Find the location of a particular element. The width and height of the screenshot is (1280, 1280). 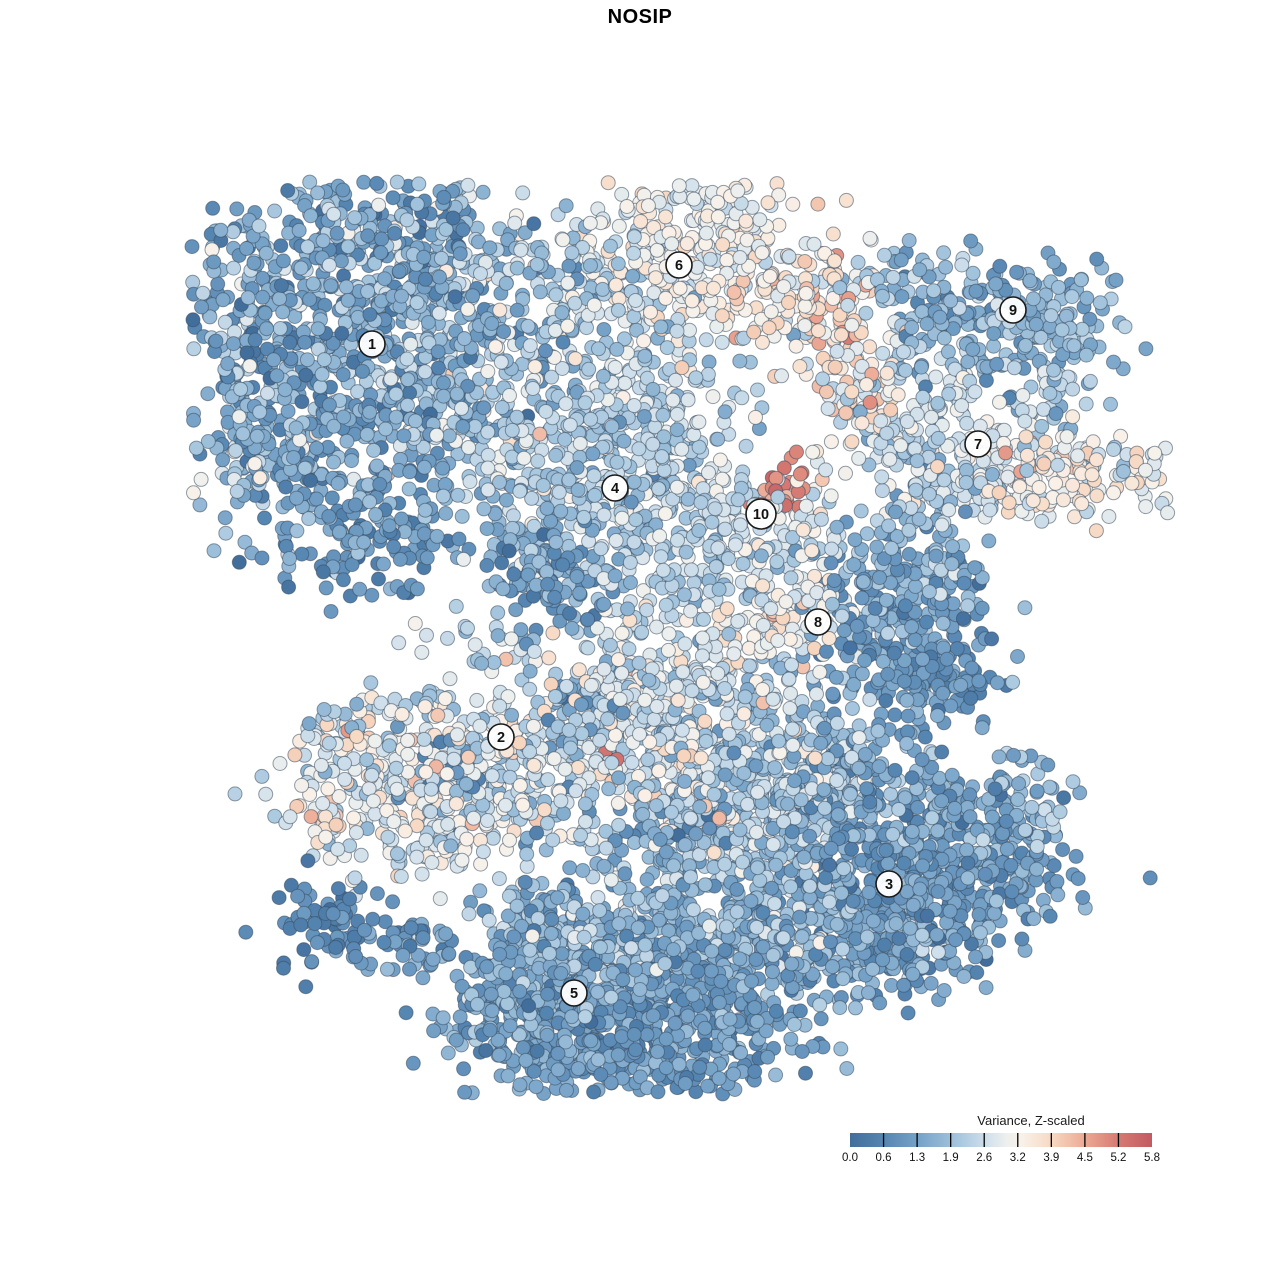

colorbar-title: Variance, Z-scaled is located at coordinates (1030, 1120).